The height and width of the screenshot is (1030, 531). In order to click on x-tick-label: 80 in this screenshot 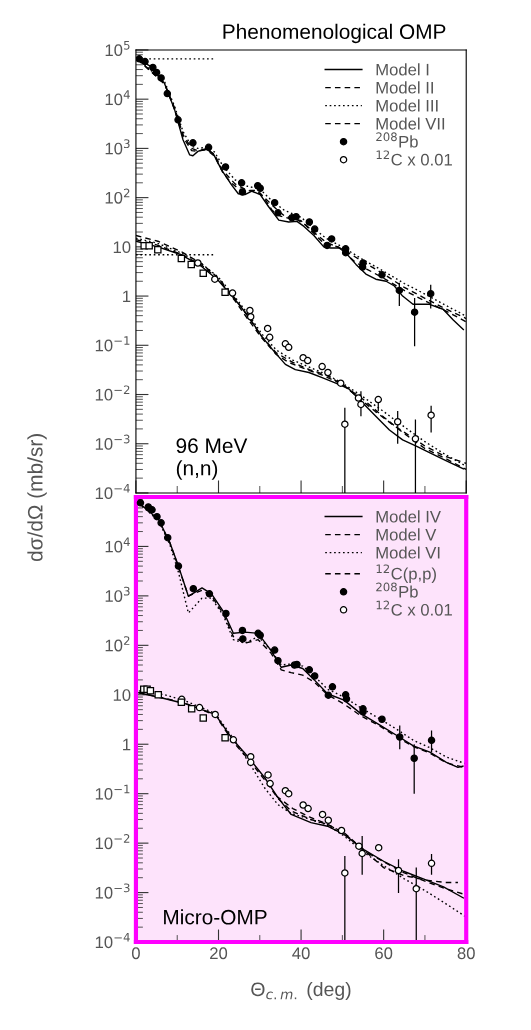, I will do `click(466, 953)`.